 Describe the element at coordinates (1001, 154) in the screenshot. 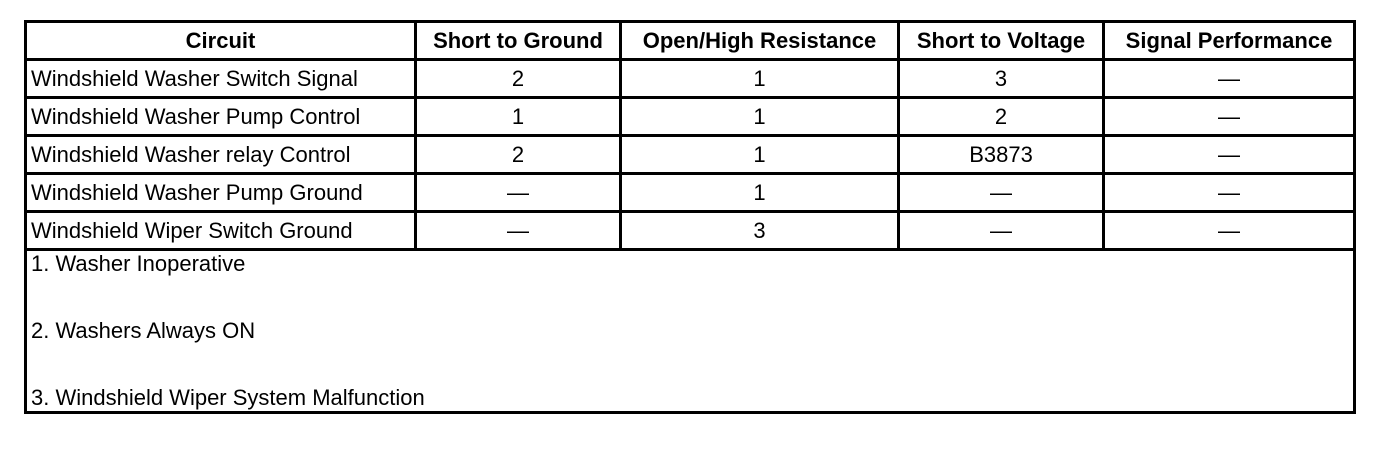

I see `short-to-voltage-cell: B3873` at that location.